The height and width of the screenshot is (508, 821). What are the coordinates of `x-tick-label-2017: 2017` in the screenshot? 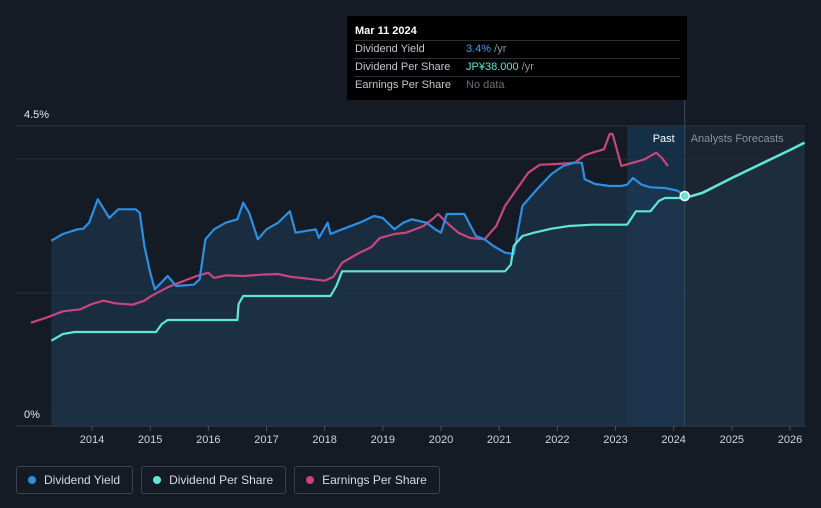 It's located at (266, 440).